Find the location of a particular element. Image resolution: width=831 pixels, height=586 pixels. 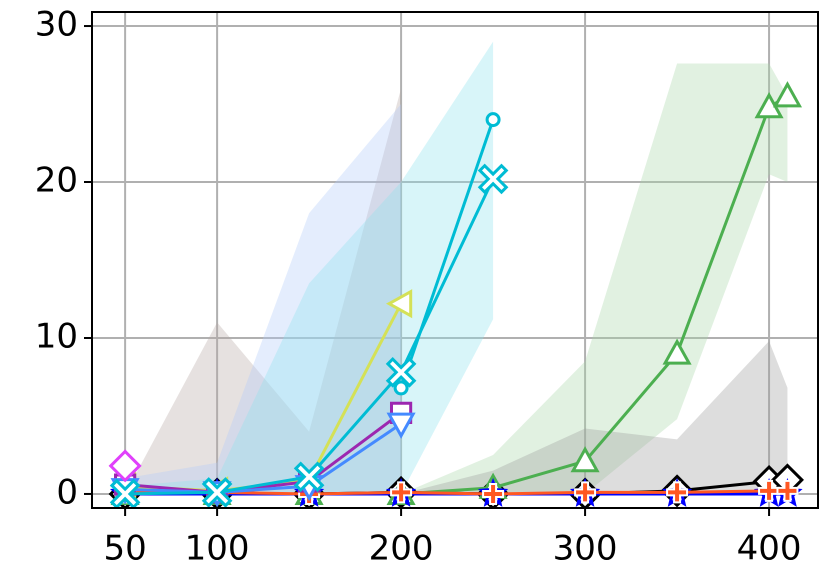

y-tick-label: 30 is located at coordinates (56, 25).